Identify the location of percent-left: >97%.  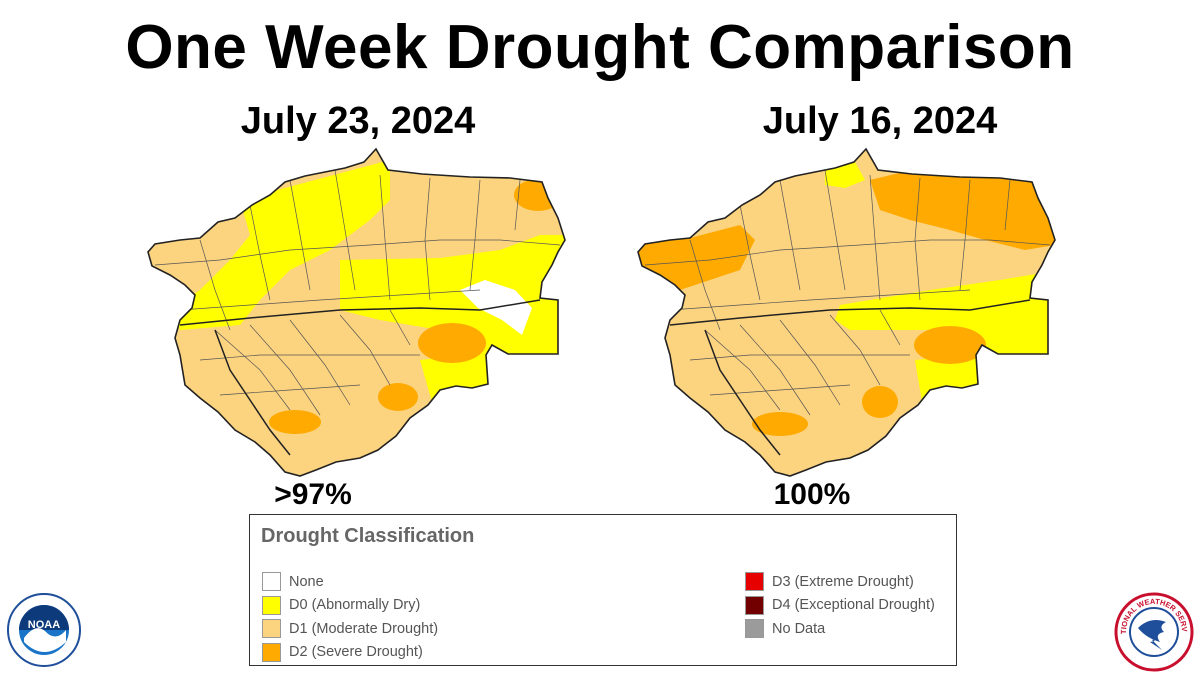
(313, 494).